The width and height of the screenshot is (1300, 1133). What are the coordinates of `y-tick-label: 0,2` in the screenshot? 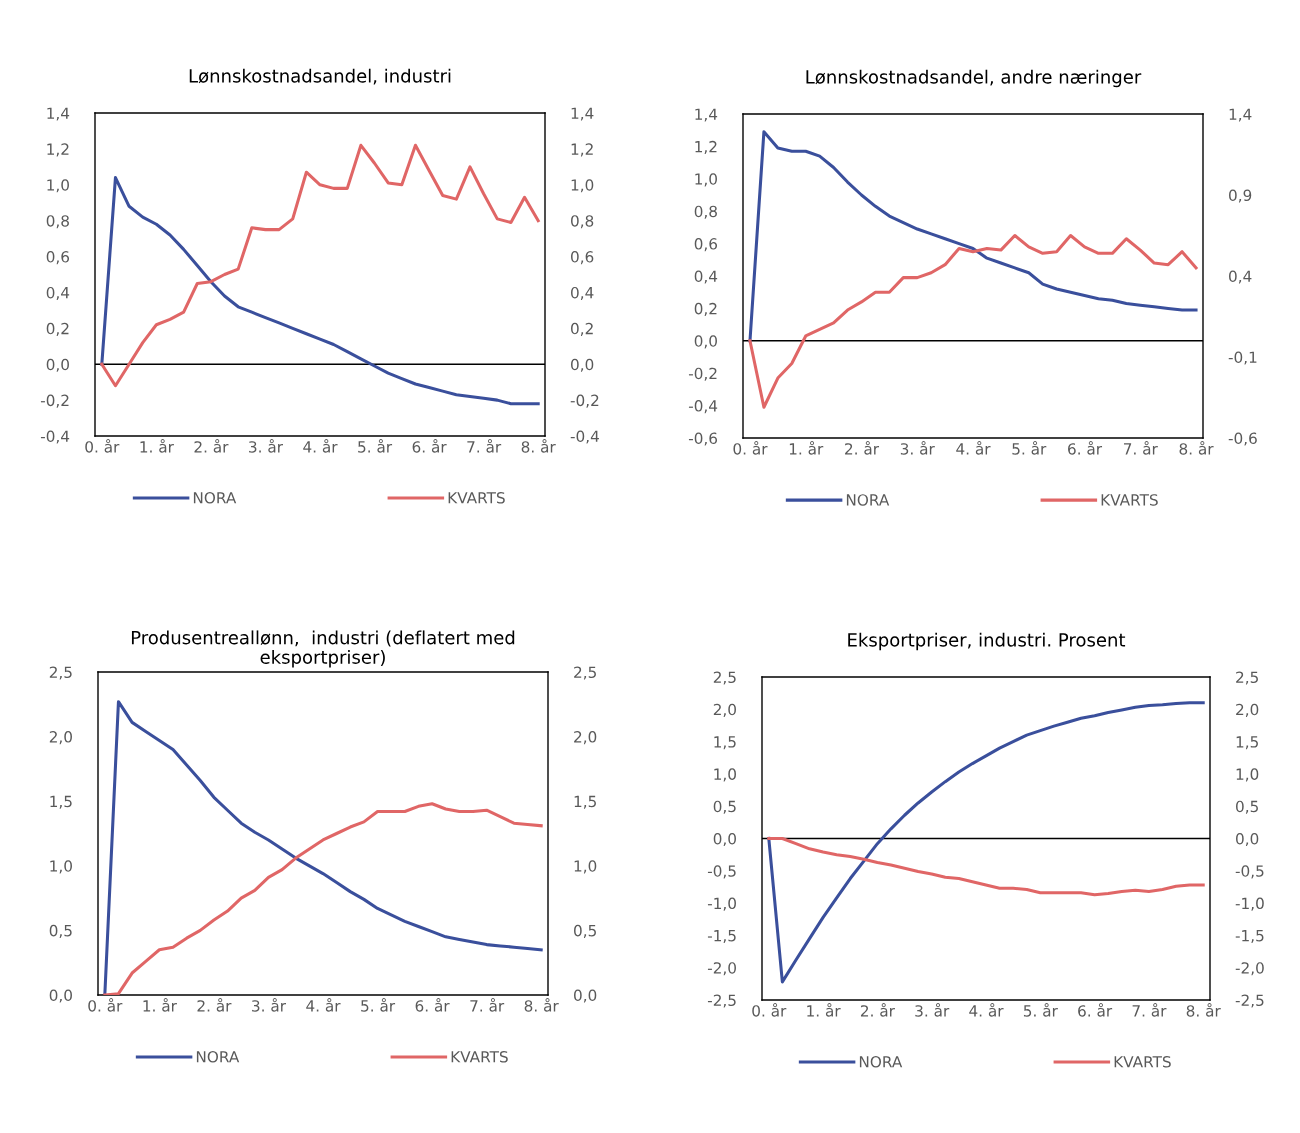 It's located at (705, 309).